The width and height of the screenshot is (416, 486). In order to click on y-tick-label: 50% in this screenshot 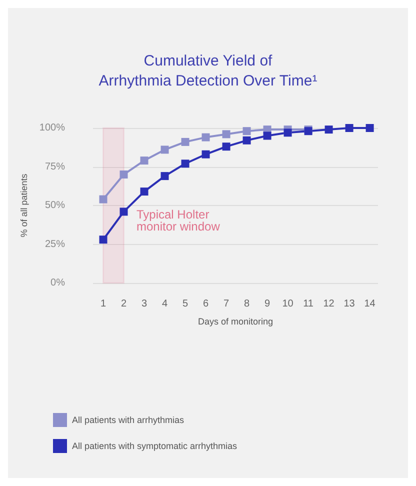, I will do `click(55, 205)`.